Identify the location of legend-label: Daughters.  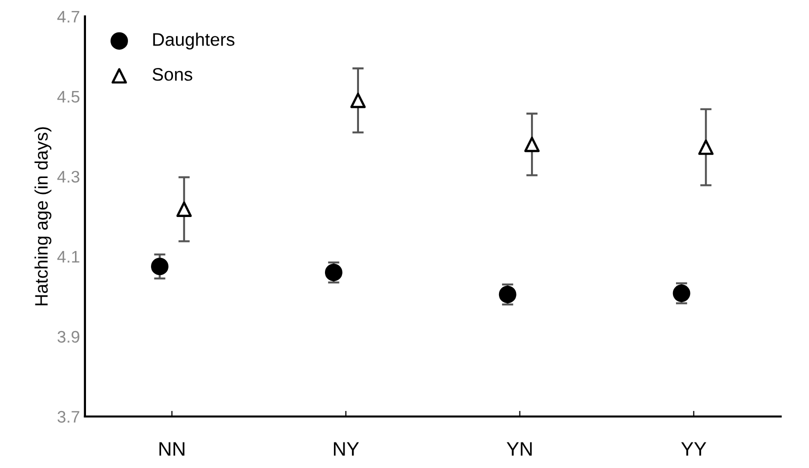
(193, 41).